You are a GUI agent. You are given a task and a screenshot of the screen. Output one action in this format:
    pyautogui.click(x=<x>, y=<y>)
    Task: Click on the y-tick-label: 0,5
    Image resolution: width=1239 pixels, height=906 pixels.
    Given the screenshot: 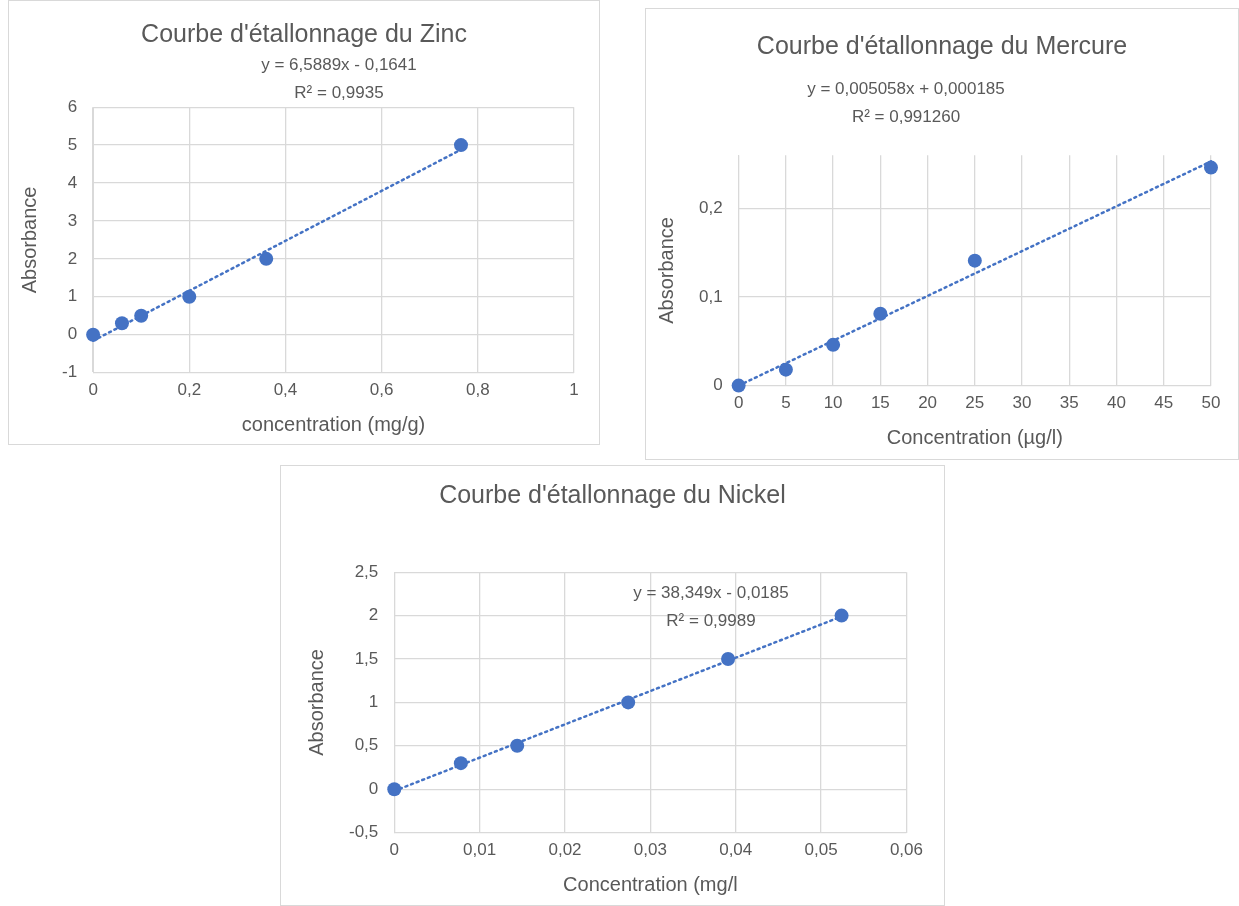 What is the action you would take?
    pyautogui.click(x=366, y=745)
    